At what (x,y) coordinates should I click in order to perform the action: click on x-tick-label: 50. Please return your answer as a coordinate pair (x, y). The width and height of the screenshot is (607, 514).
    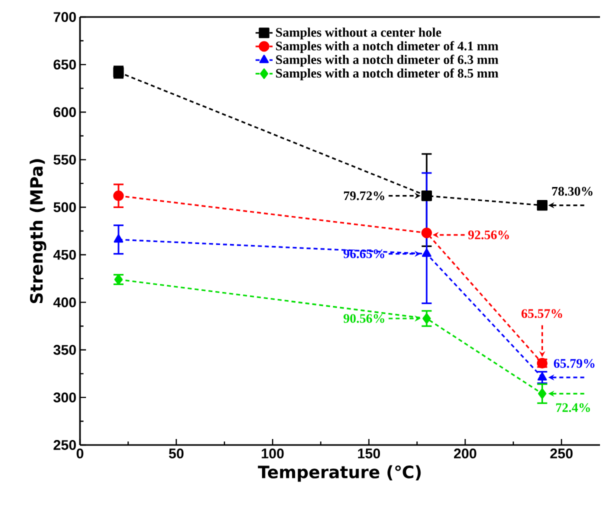
    Looking at the image, I should click on (176, 453).